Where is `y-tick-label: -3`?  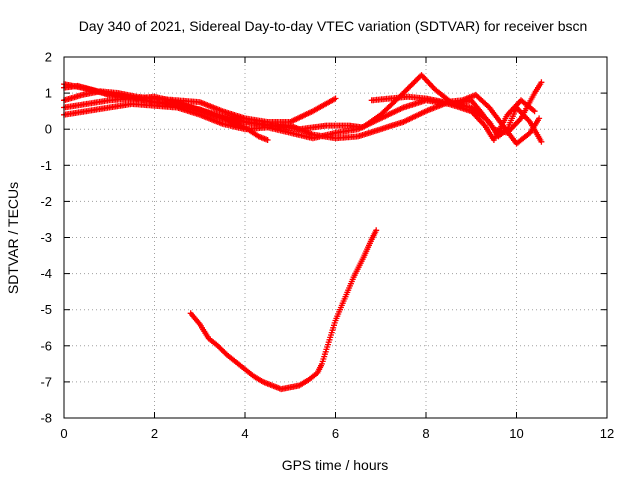
y-tick-label: -3 is located at coordinates (46, 237).